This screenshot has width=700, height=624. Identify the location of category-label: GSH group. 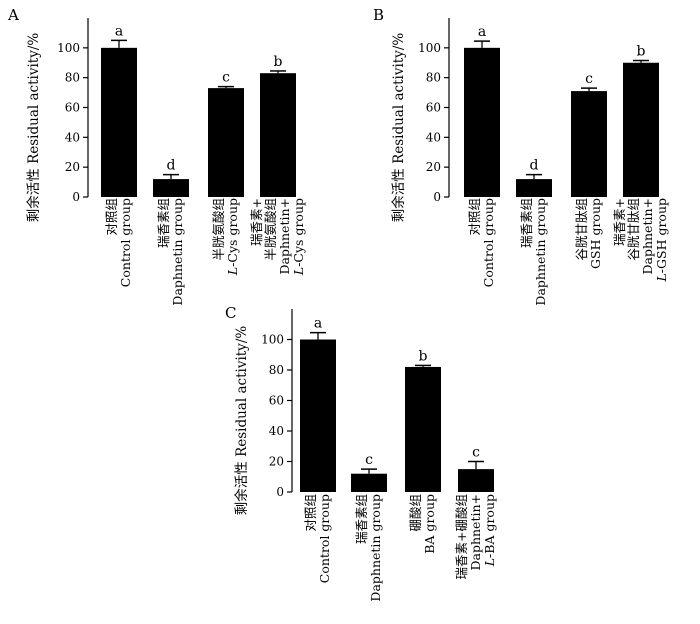
(595, 233).